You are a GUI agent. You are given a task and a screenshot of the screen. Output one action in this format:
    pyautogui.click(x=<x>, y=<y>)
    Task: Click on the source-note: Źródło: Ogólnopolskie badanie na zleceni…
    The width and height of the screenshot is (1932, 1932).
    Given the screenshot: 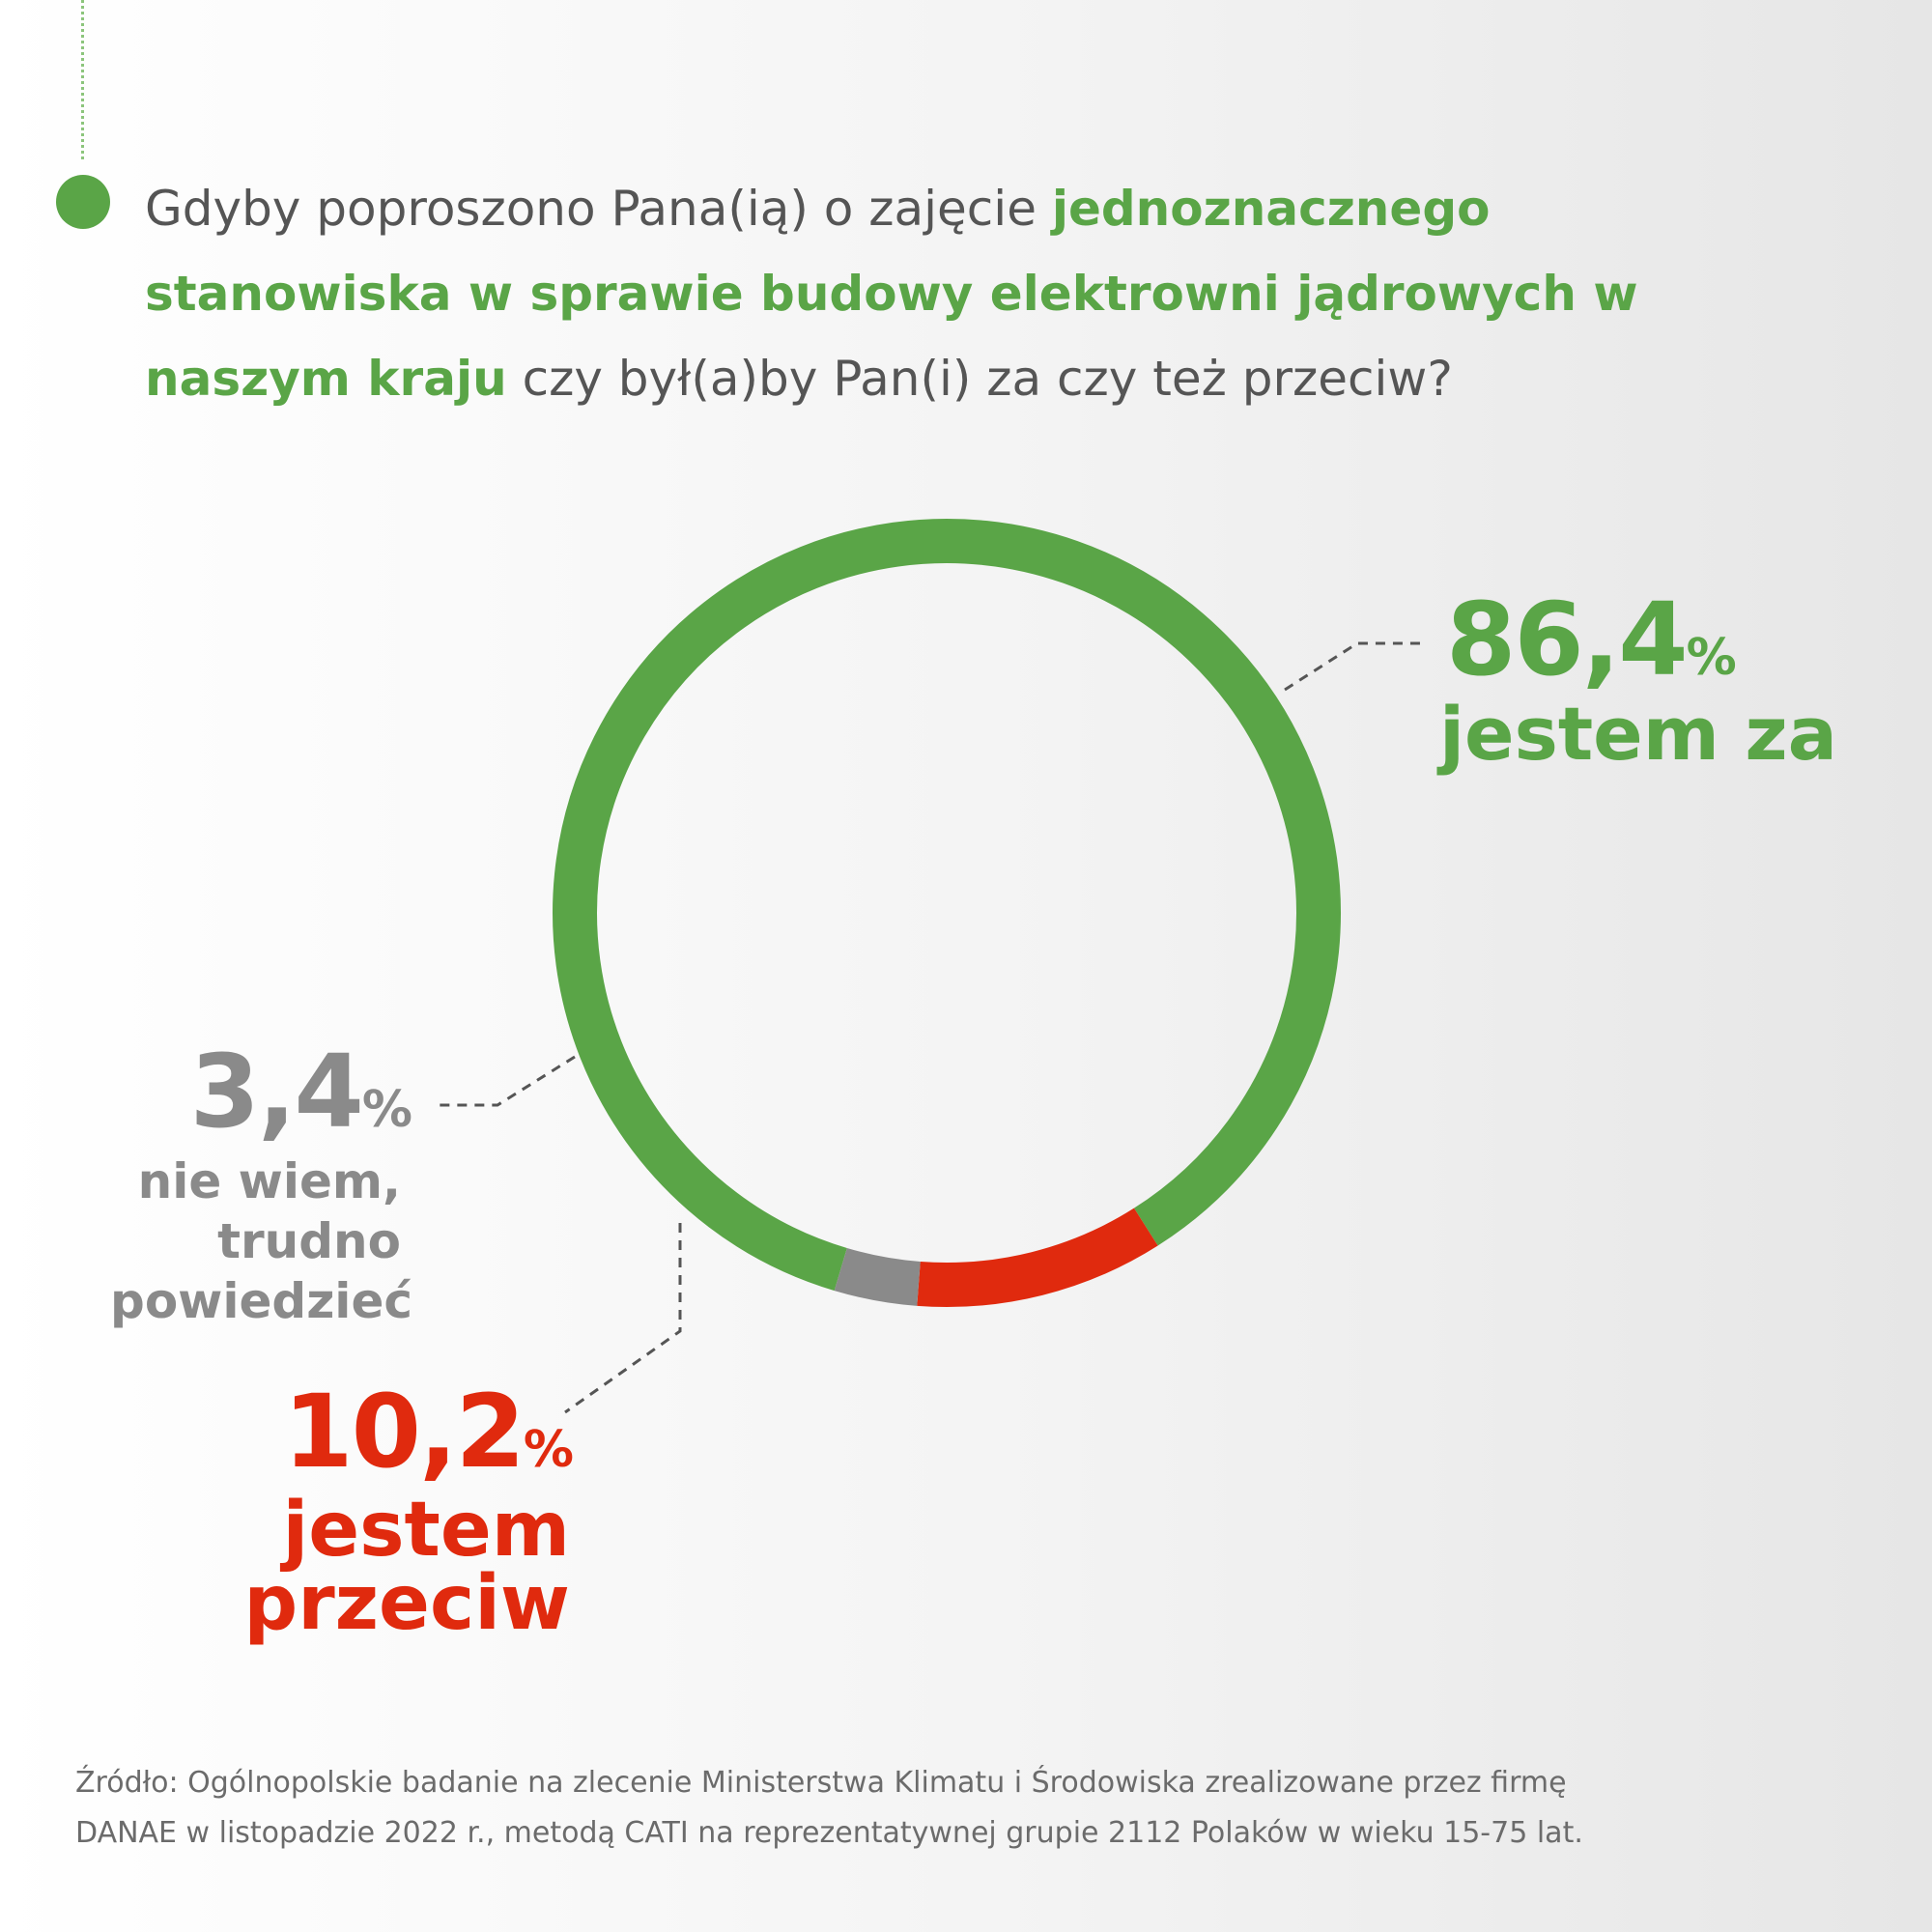 What is the action you would take?
    pyautogui.click(x=968, y=1808)
    